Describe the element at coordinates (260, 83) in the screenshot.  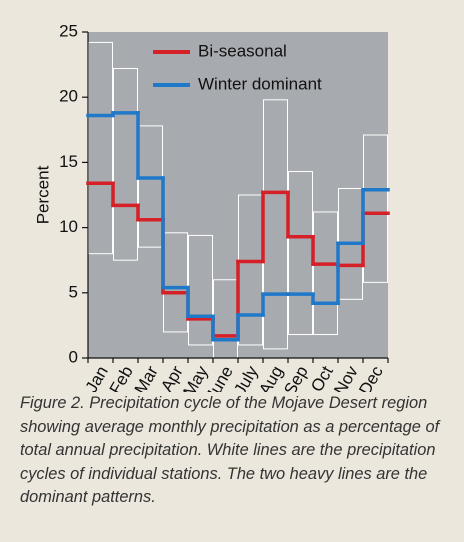
I see `legend-label: Winter dominant` at that location.